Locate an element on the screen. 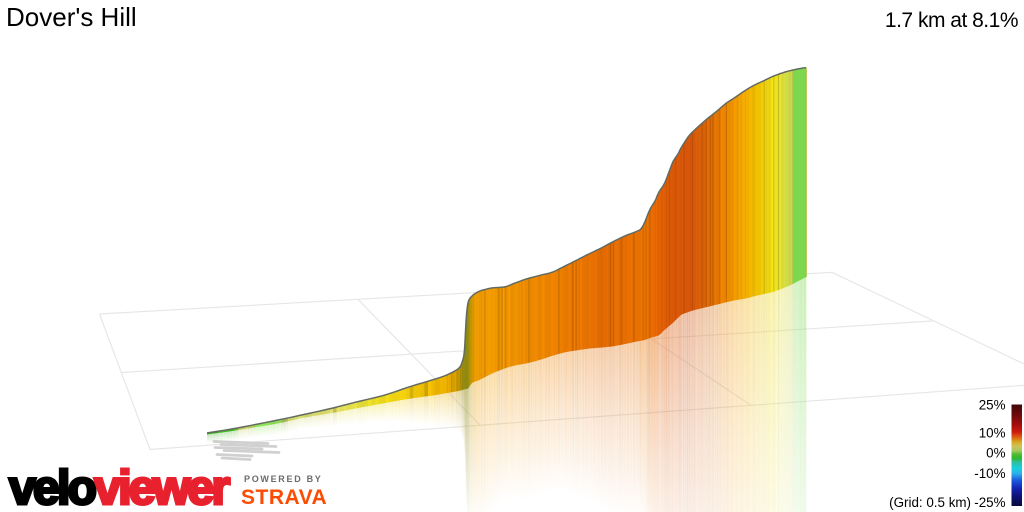 The image size is (1024, 512). svg-text: -25% is located at coordinates (989, 502).